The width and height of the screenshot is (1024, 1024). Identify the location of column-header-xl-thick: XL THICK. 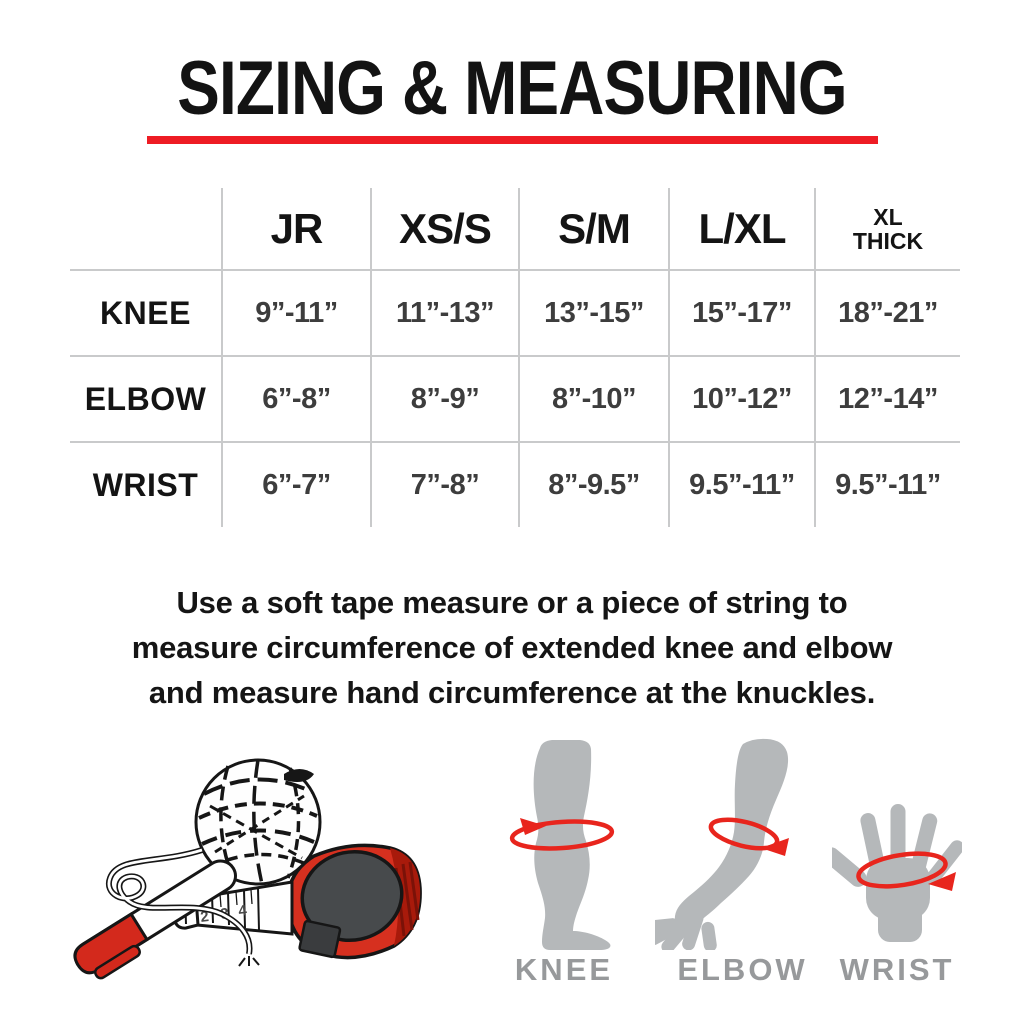
(887, 228).